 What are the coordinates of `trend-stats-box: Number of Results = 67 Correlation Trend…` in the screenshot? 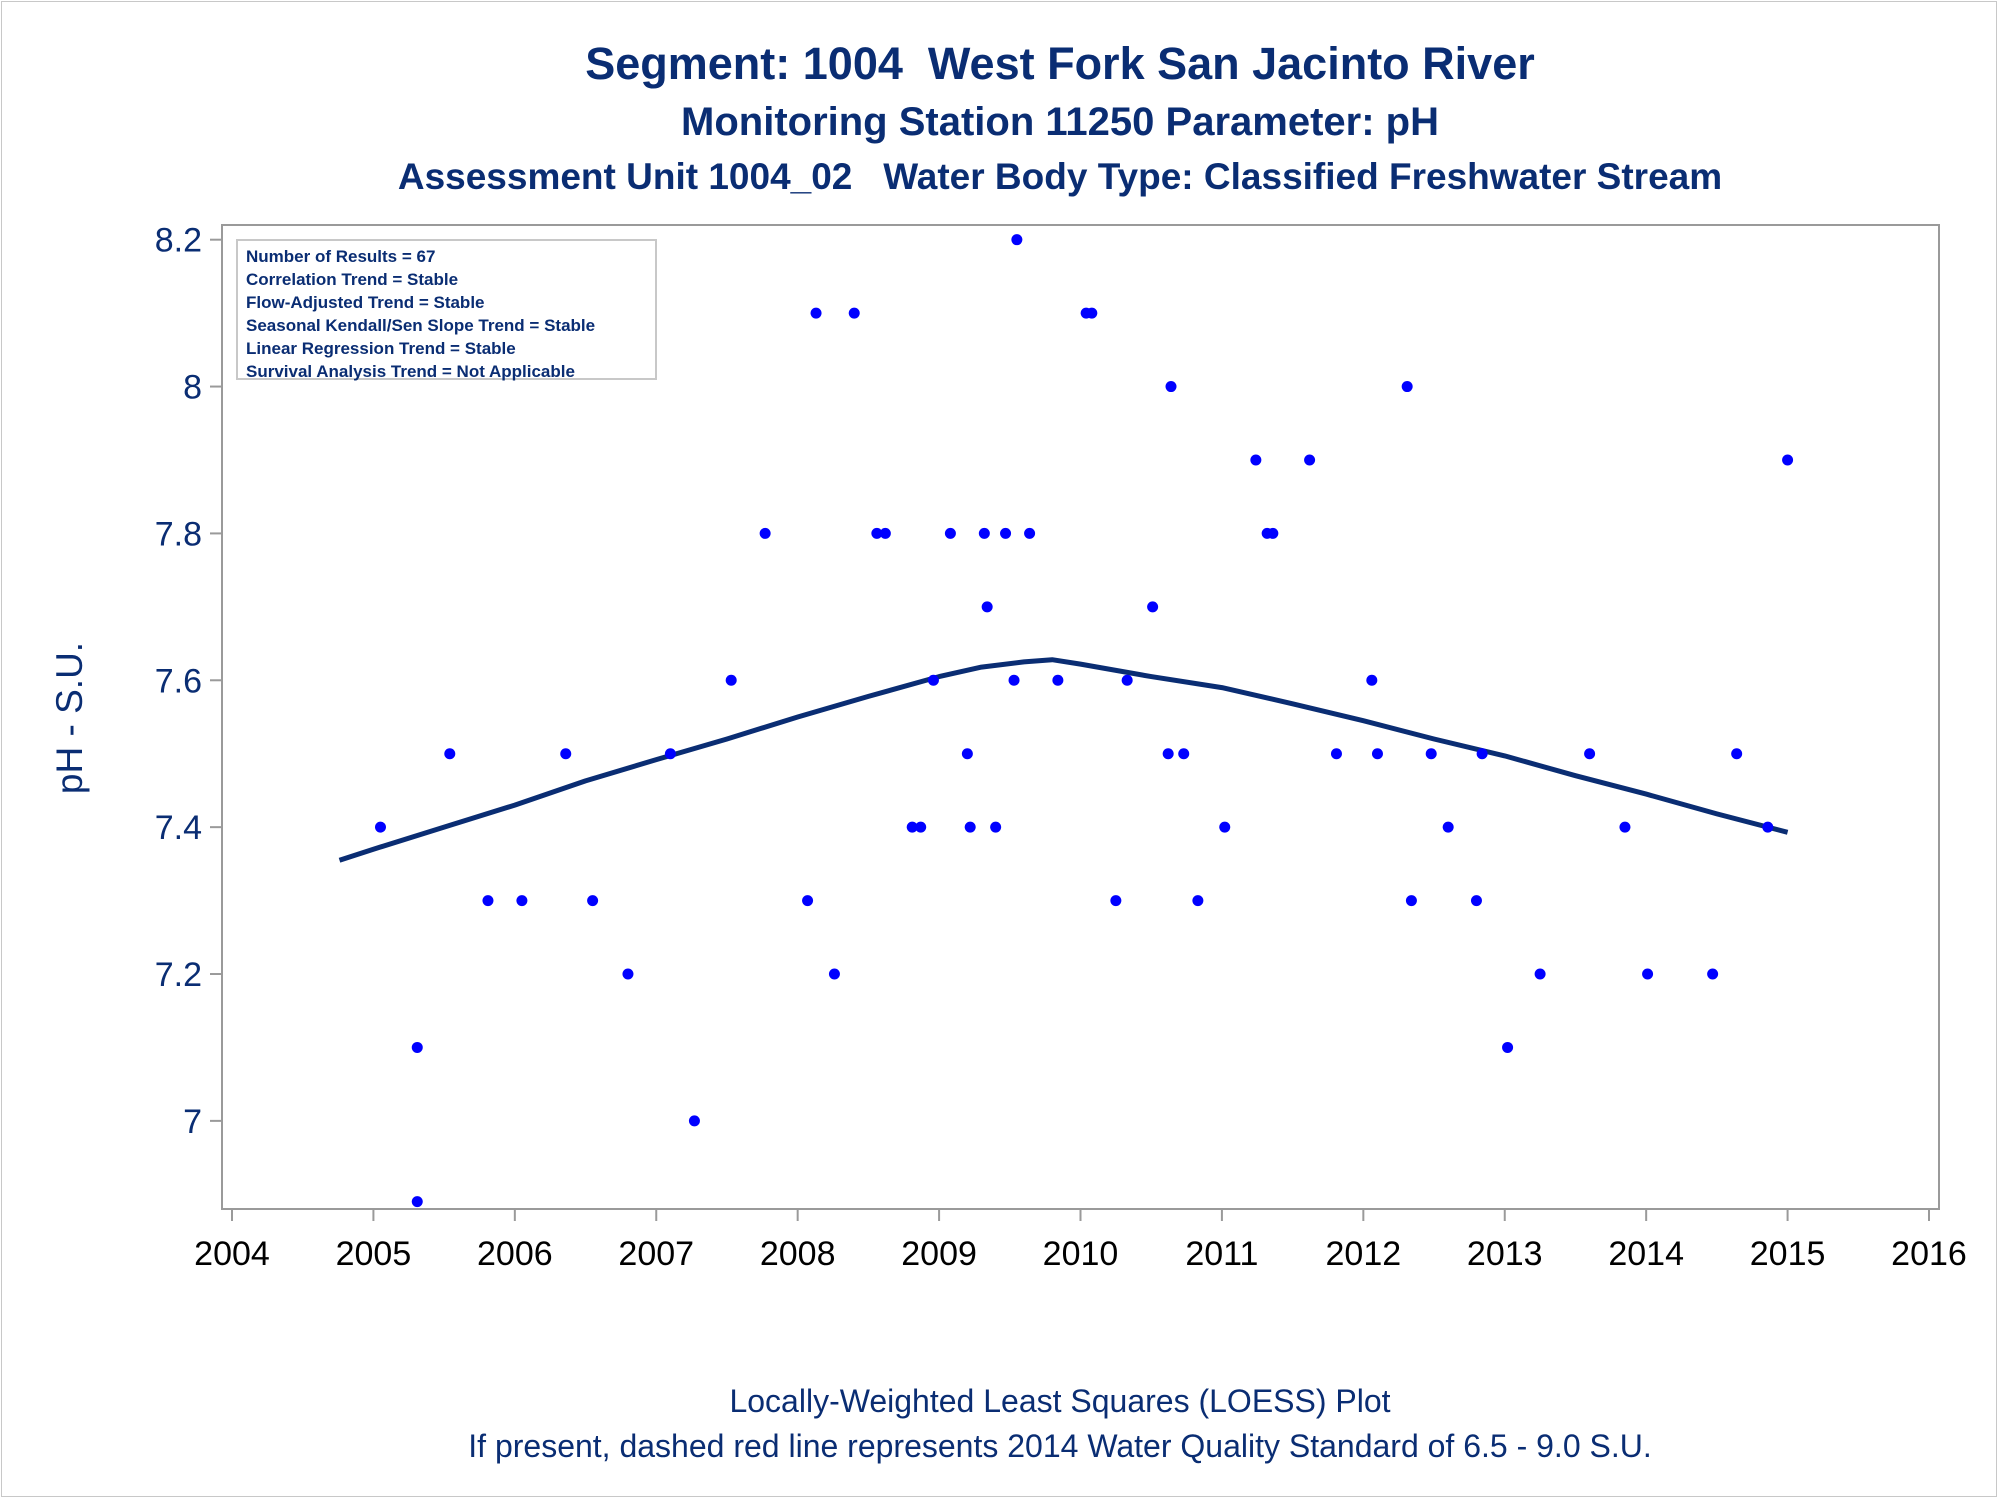 It's located at (446, 310).